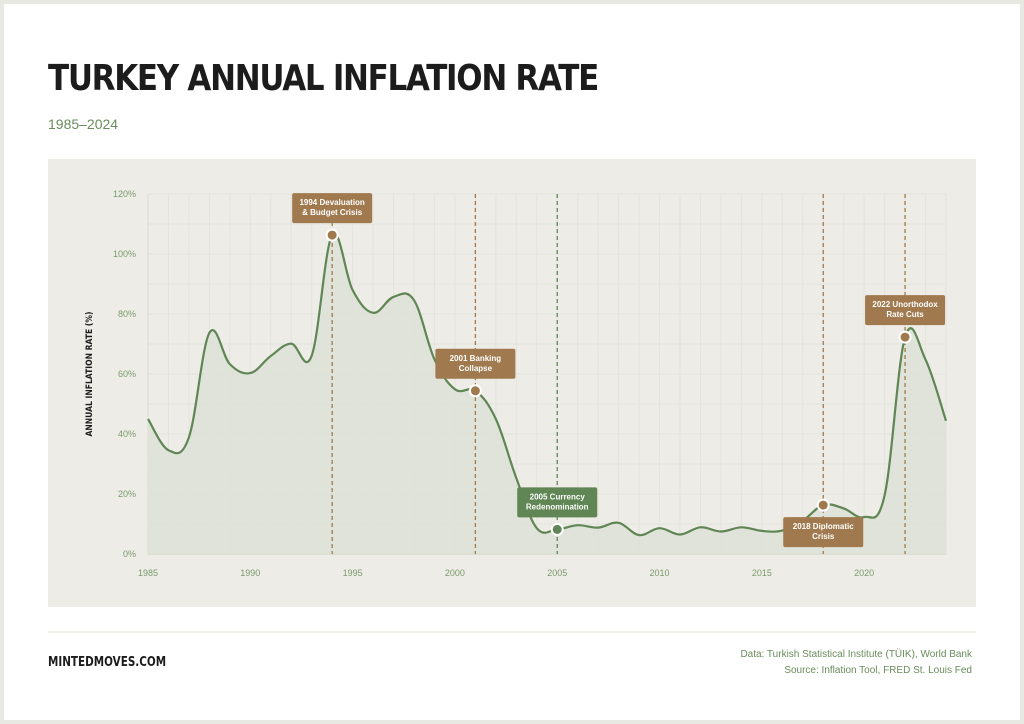  I want to click on page-subtitle: 1985–2024, so click(83, 124).